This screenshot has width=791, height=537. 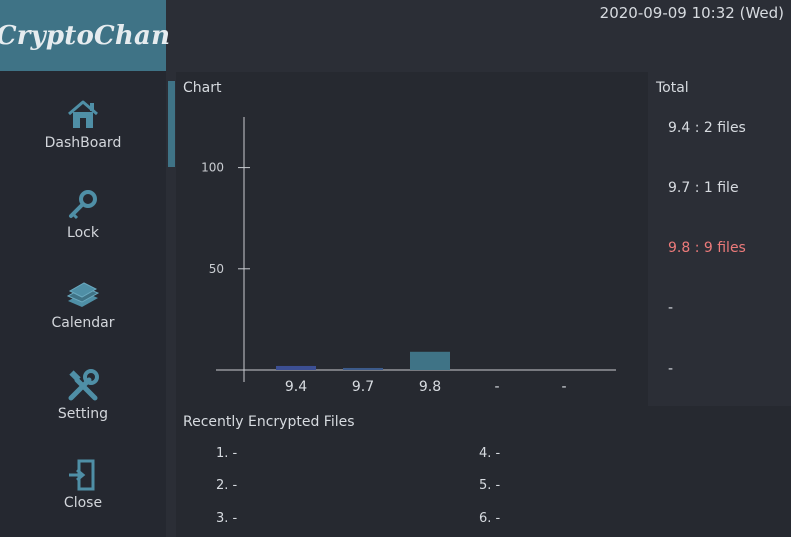 I want to click on app-logo: CryptoChan, so click(x=85, y=35).